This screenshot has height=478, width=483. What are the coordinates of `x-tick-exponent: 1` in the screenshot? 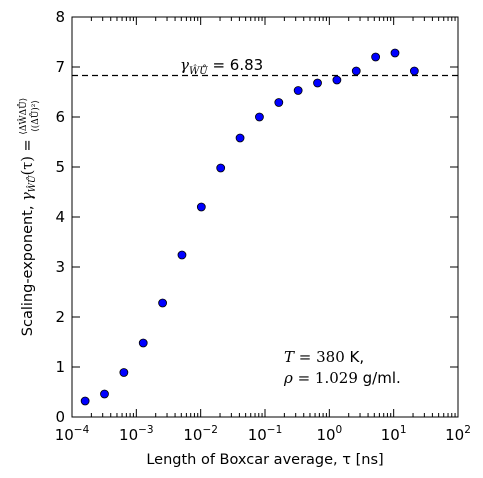 It's located at (403, 430).